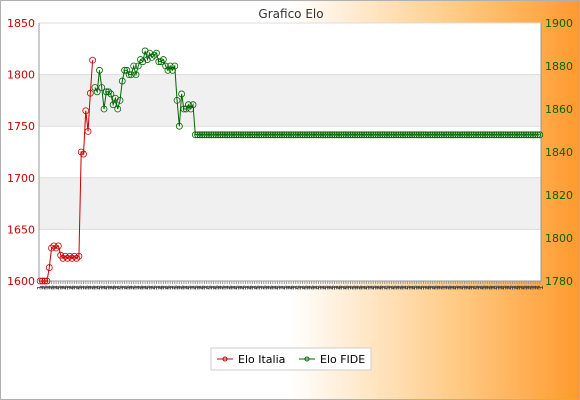 The image size is (580, 400). I want to click on legend-label-fide: Elo FIDE, so click(342, 359).